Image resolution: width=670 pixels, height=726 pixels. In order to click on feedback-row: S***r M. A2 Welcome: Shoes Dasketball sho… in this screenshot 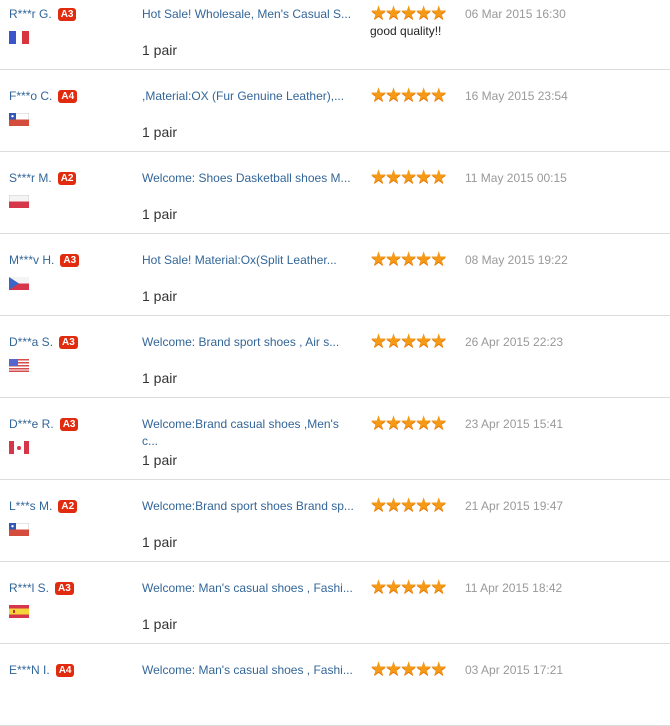, I will do `click(335, 193)`.